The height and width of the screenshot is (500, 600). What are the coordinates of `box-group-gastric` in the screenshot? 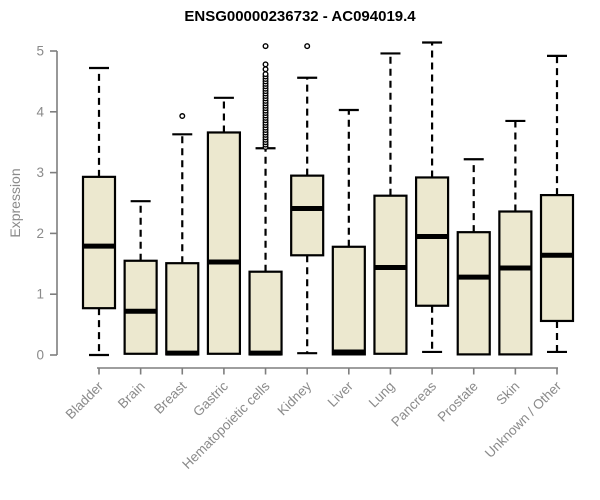 It's located at (224, 225).